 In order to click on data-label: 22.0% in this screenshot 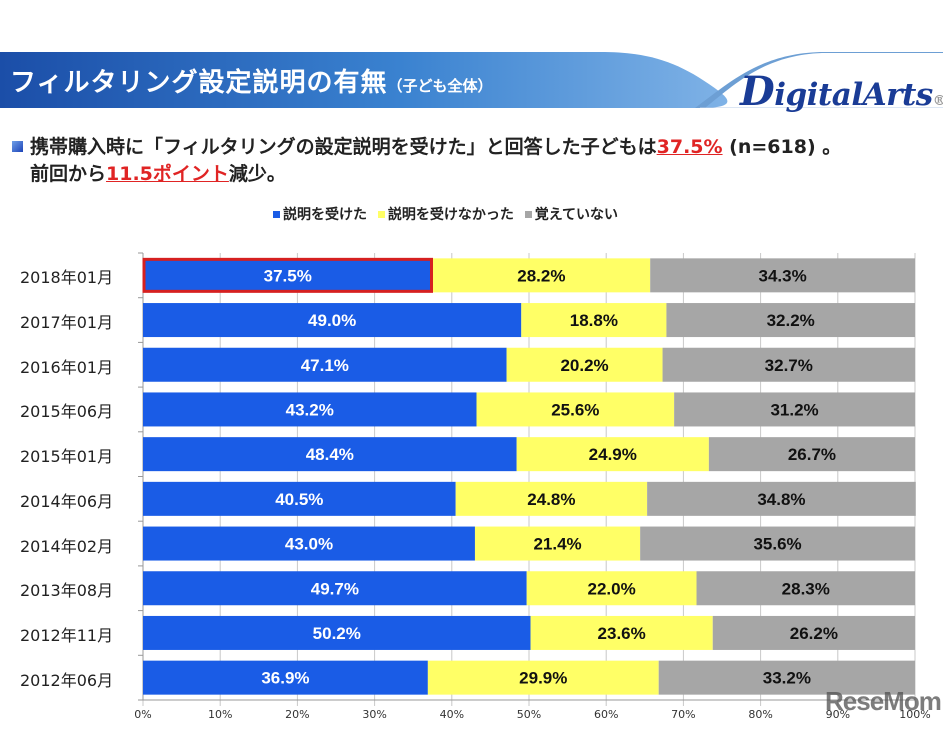, I will do `click(612, 588)`.